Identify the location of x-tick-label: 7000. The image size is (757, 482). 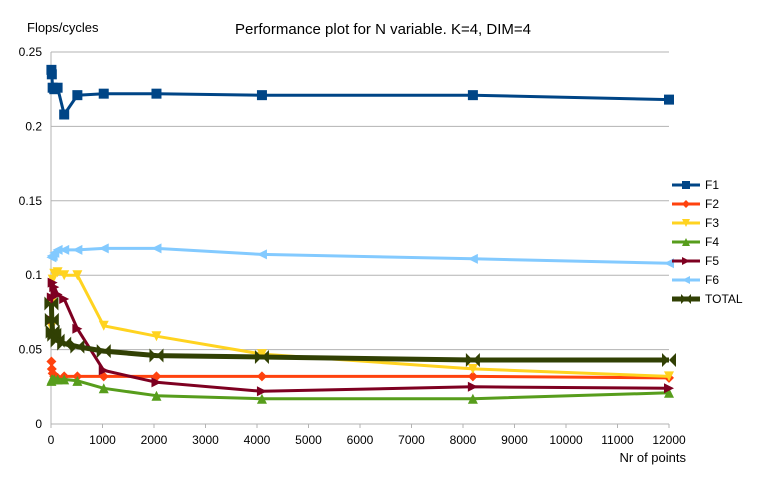
(411, 440).